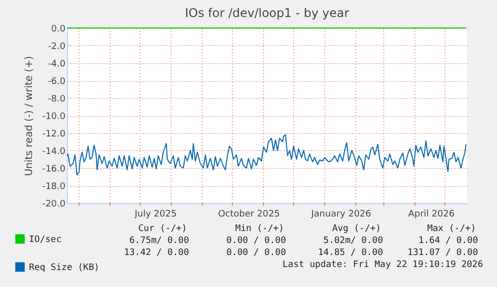  Describe the element at coordinates (350, 253) in the screenshot. I see `text: 14.85 / 0.00` at that location.